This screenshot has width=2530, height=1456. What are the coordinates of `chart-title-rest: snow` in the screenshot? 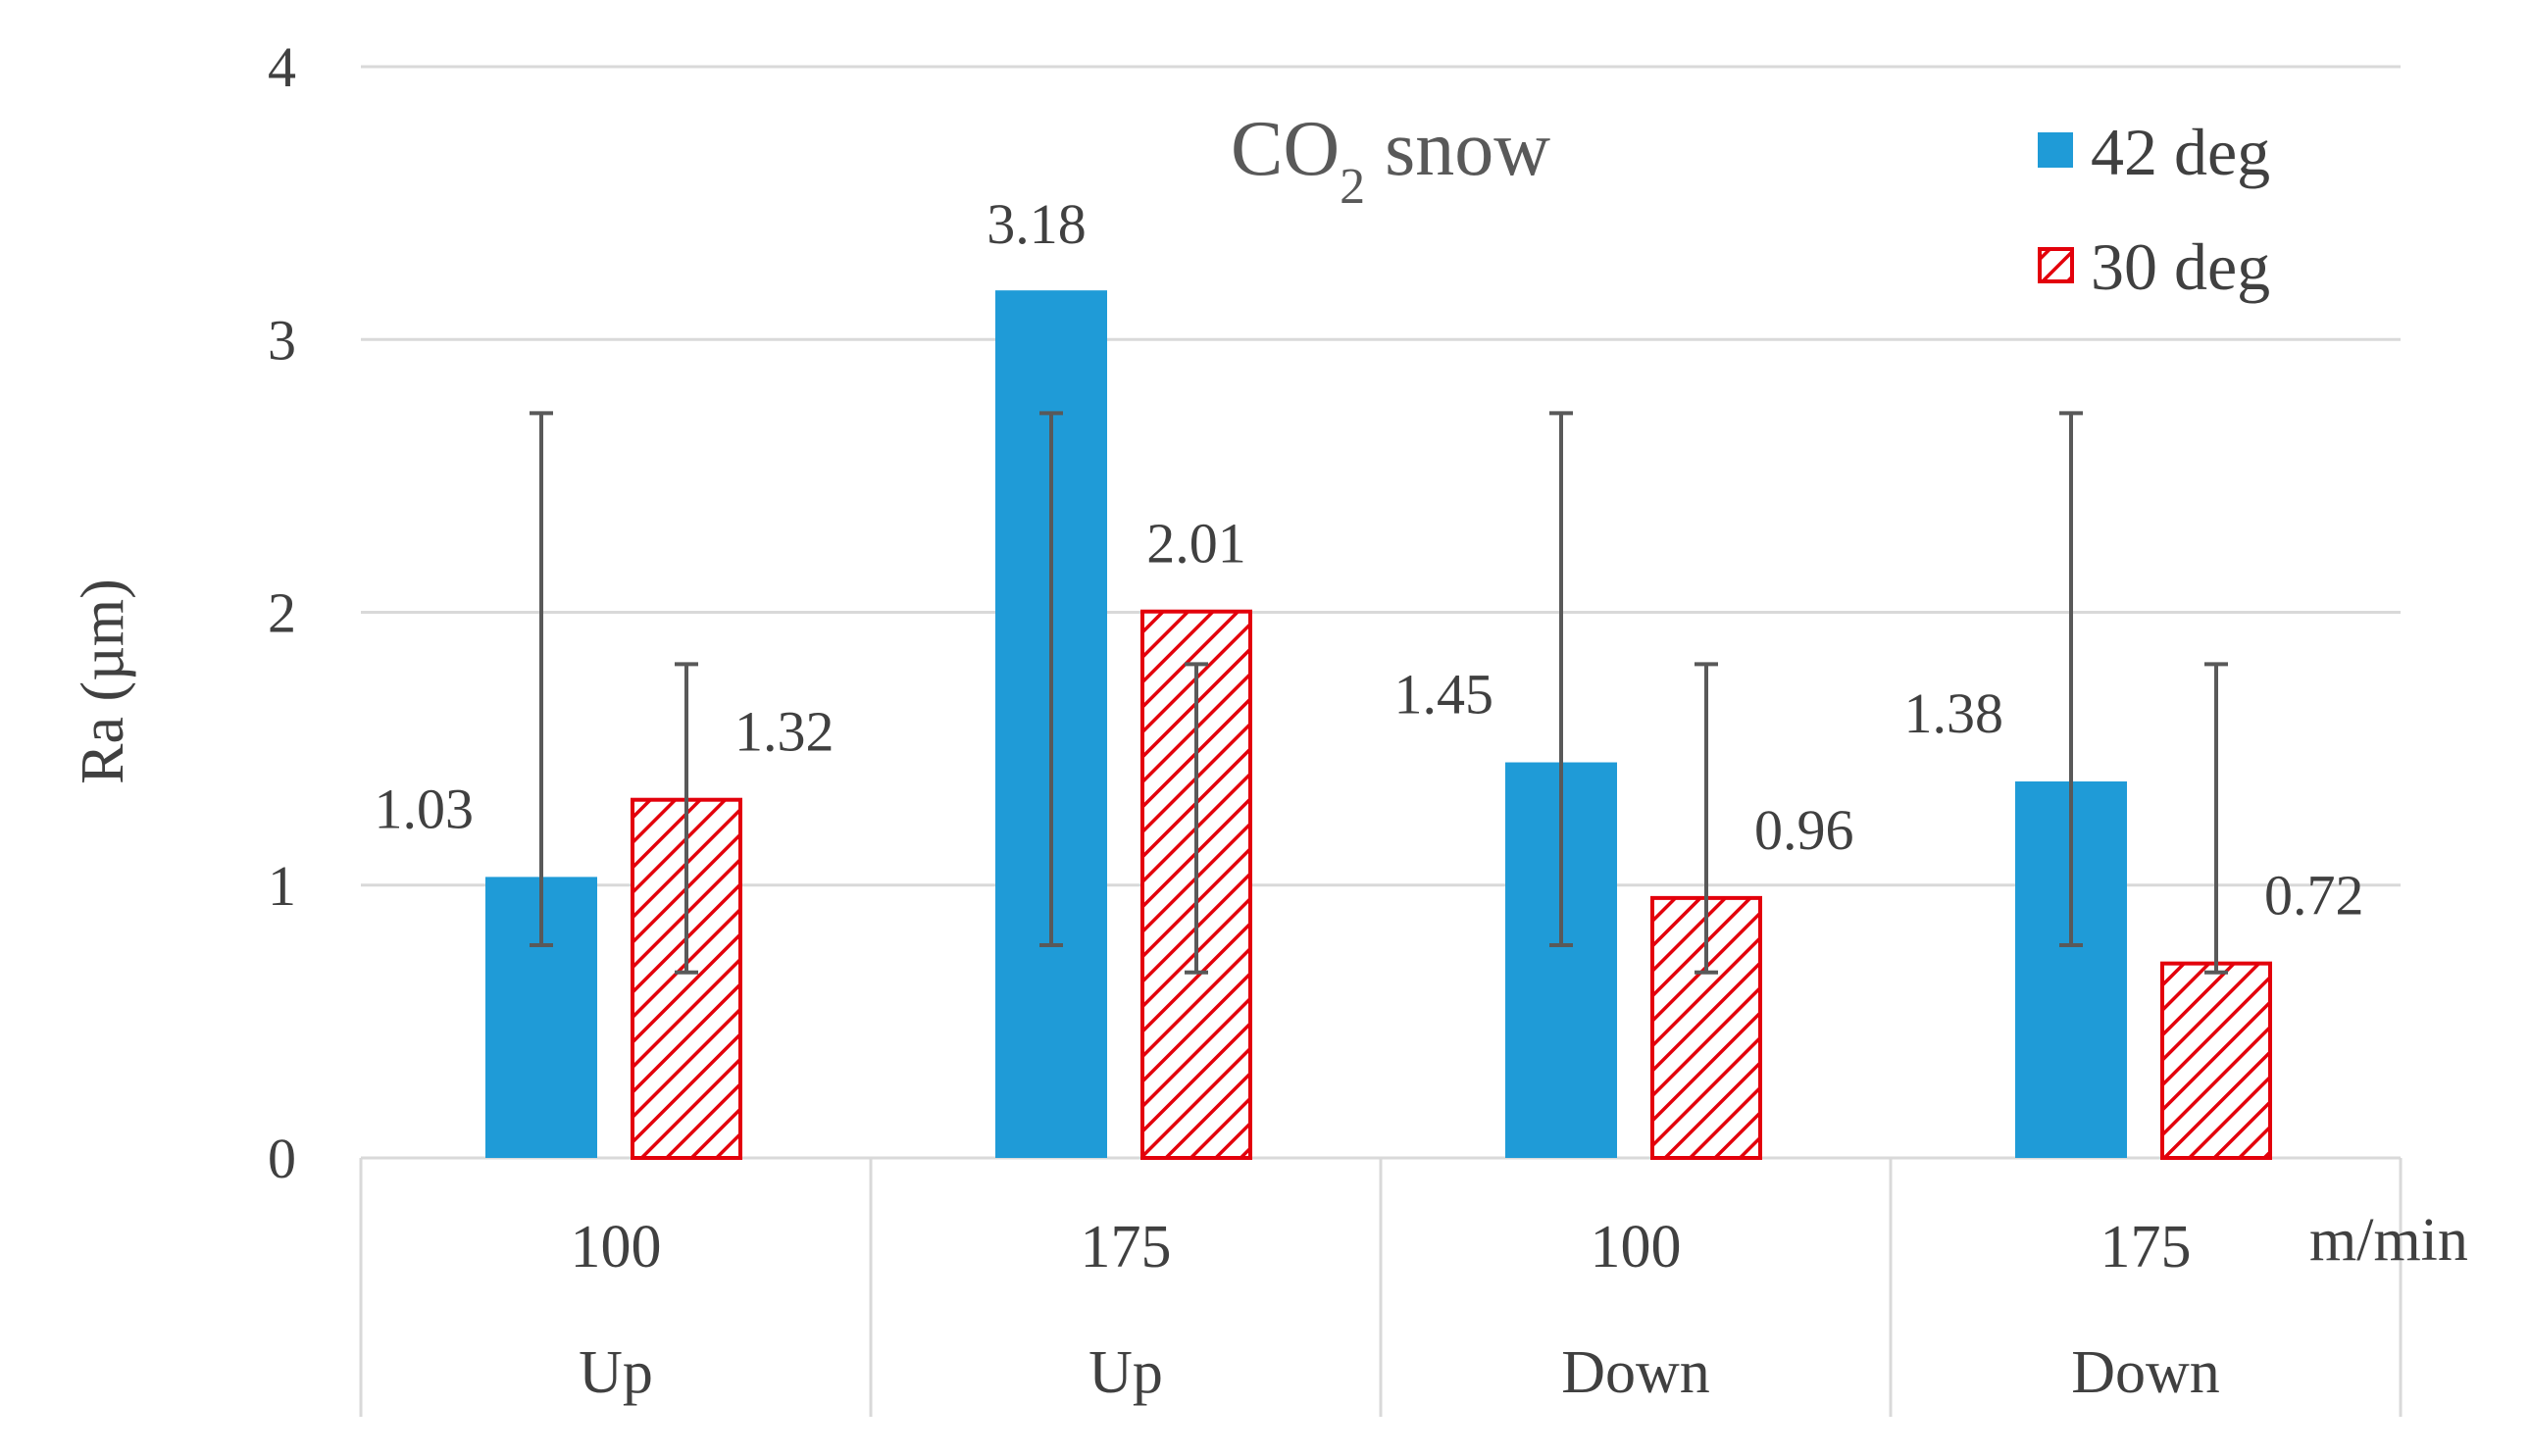 It's located at (1458, 149).